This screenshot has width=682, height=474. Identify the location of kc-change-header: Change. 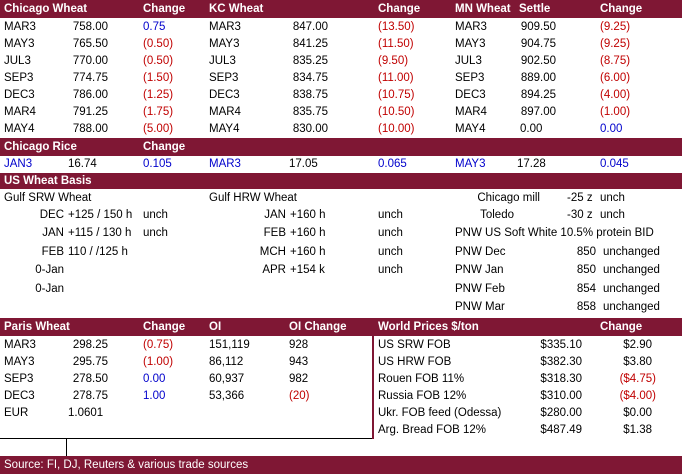
(399, 9).